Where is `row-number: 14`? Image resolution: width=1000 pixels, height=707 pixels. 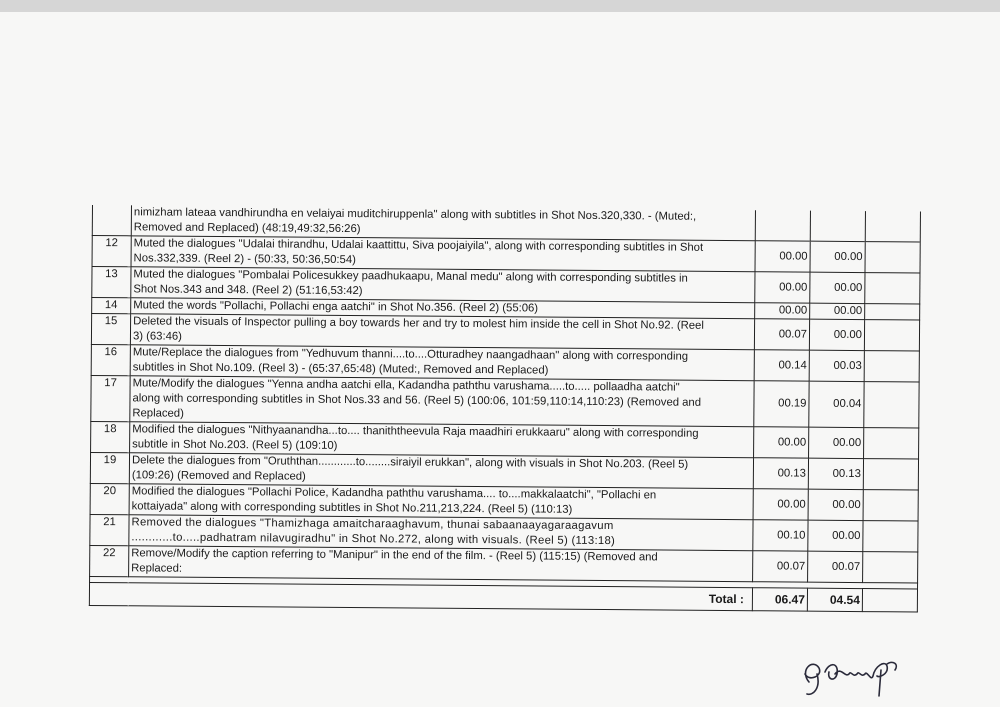 row-number: 14 is located at coordinates (111, 305).